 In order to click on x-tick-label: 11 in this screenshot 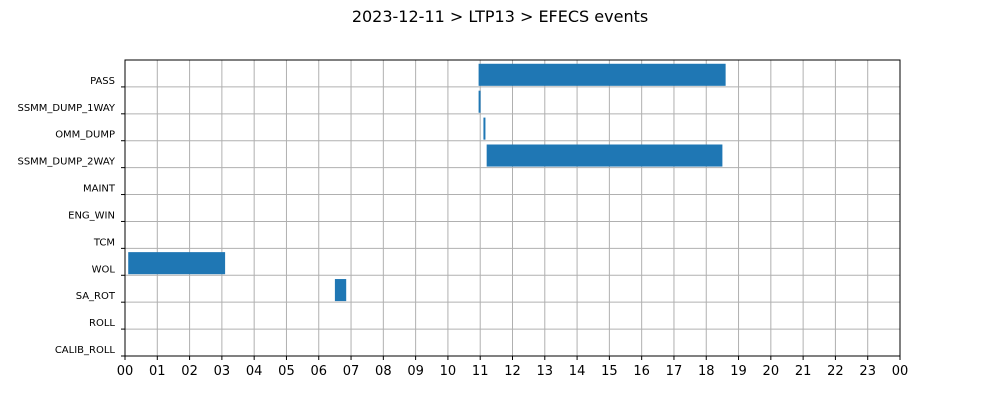, I will do `click(480, 371)`.